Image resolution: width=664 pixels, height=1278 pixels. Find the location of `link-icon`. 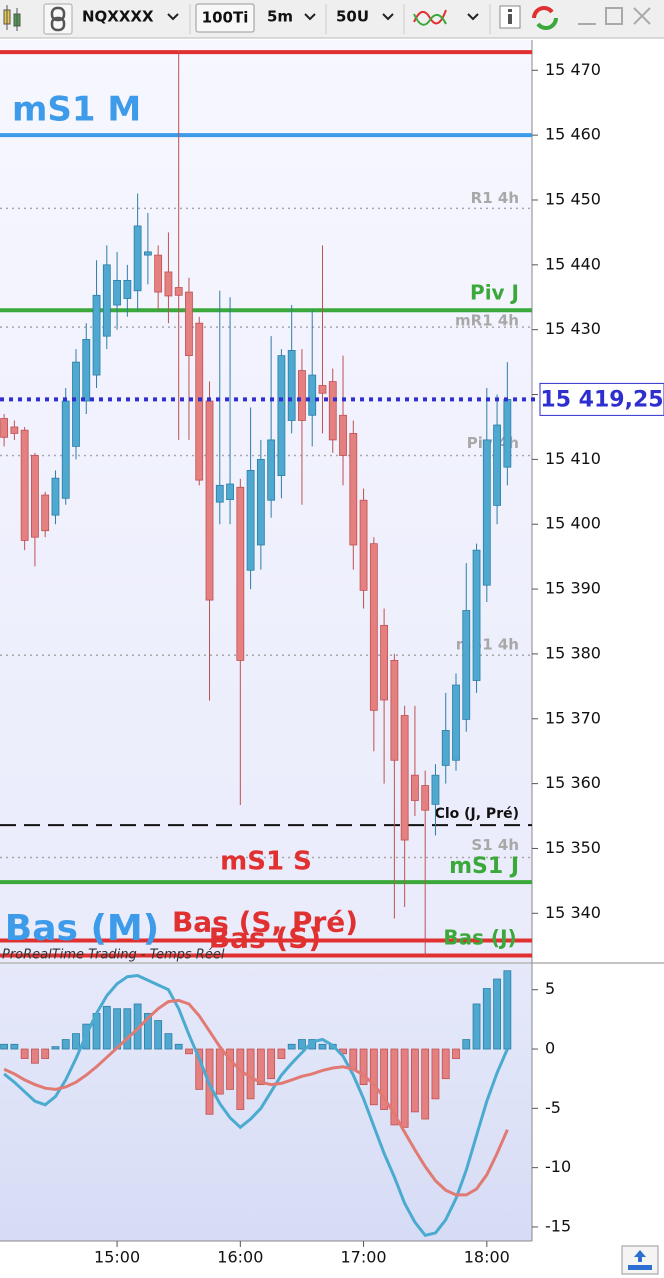

link-icon is located at coordinates (58, 19).